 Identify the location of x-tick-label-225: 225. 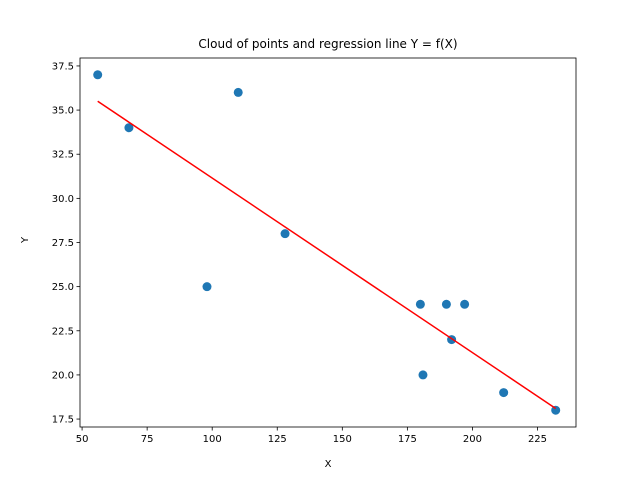
(537, 439).